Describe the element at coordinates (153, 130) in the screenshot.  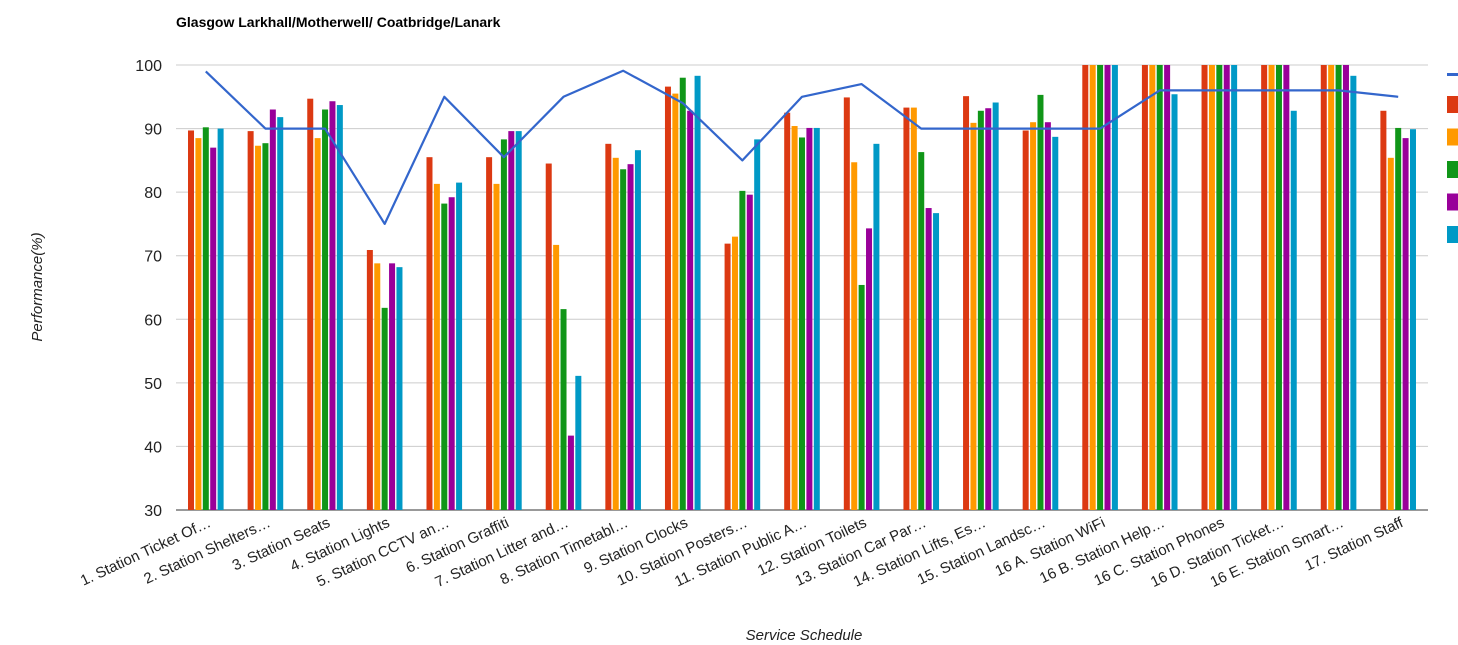
I see `y-tick-label: 90` at that location.